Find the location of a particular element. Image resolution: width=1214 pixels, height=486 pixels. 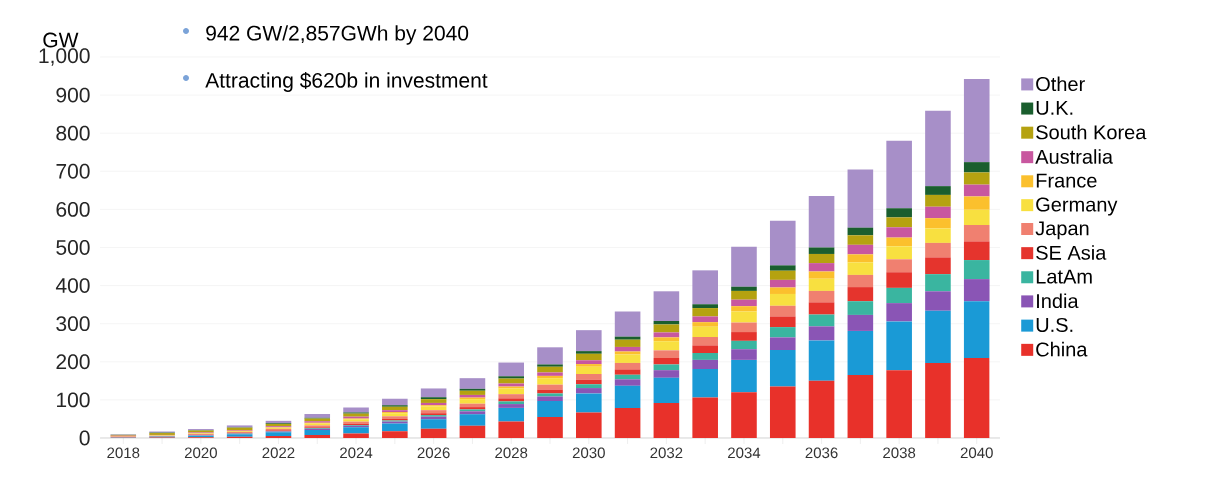

y-tick-label: 100 is located at coordinates (73, 400).